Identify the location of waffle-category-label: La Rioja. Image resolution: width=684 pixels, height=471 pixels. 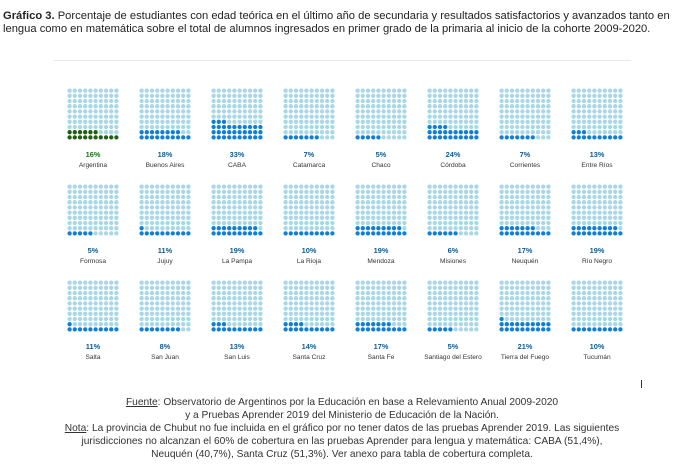
(309, 261).